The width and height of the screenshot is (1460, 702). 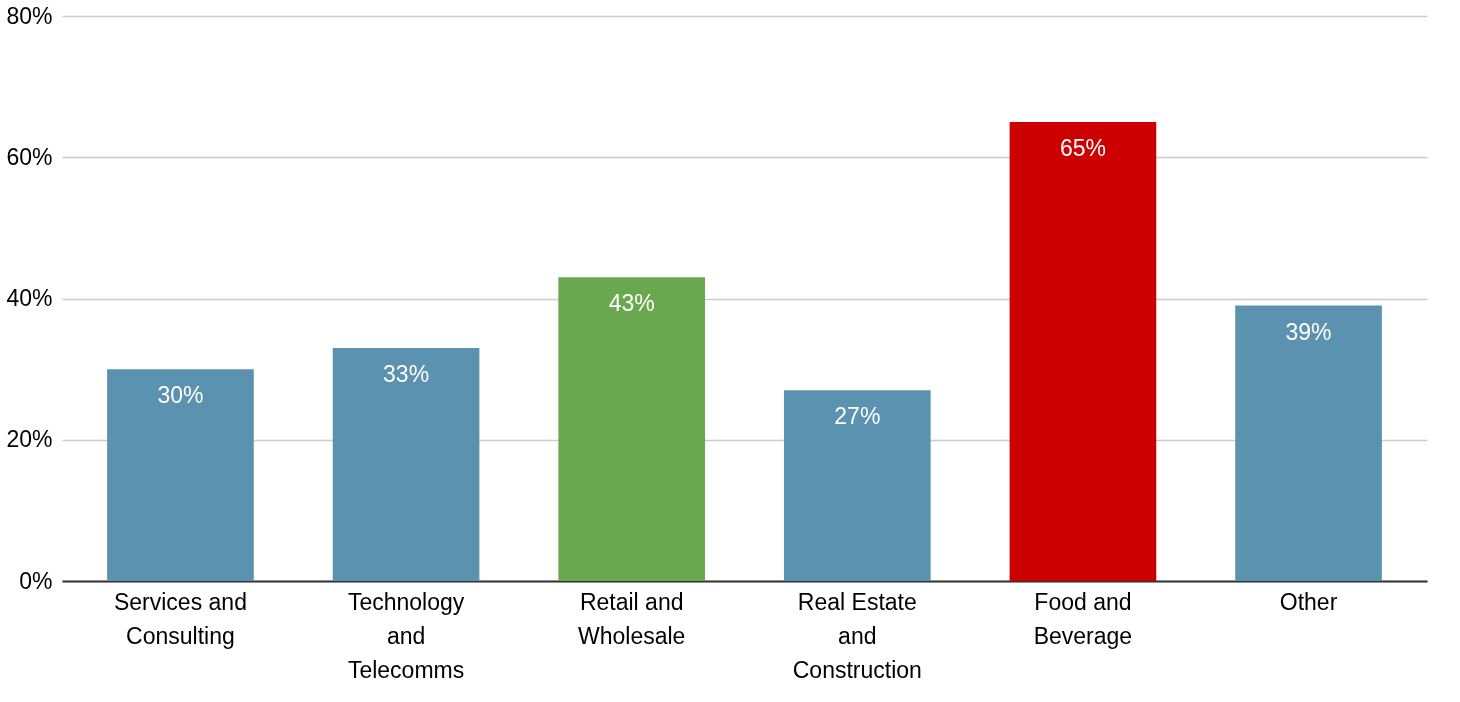 I want to click on x-tick-label: Retail and Wholesale, so click(x=631, y=618).